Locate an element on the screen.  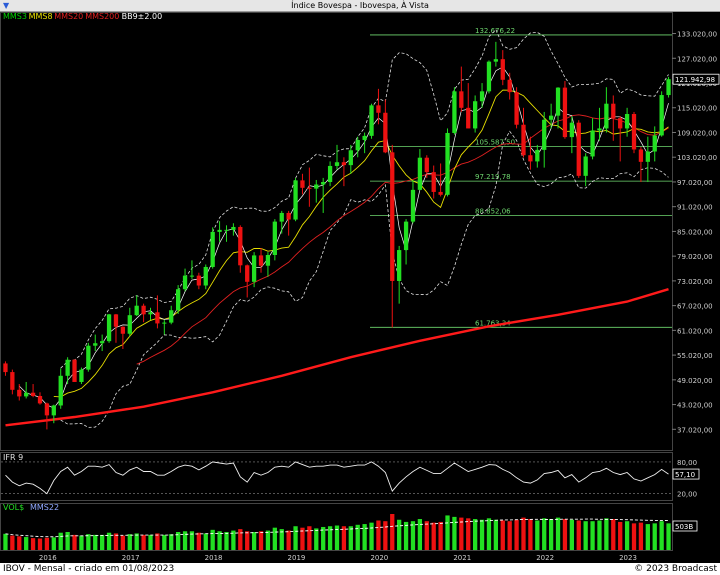
volume-value-label: 503B is located at coordinates (684, 527).